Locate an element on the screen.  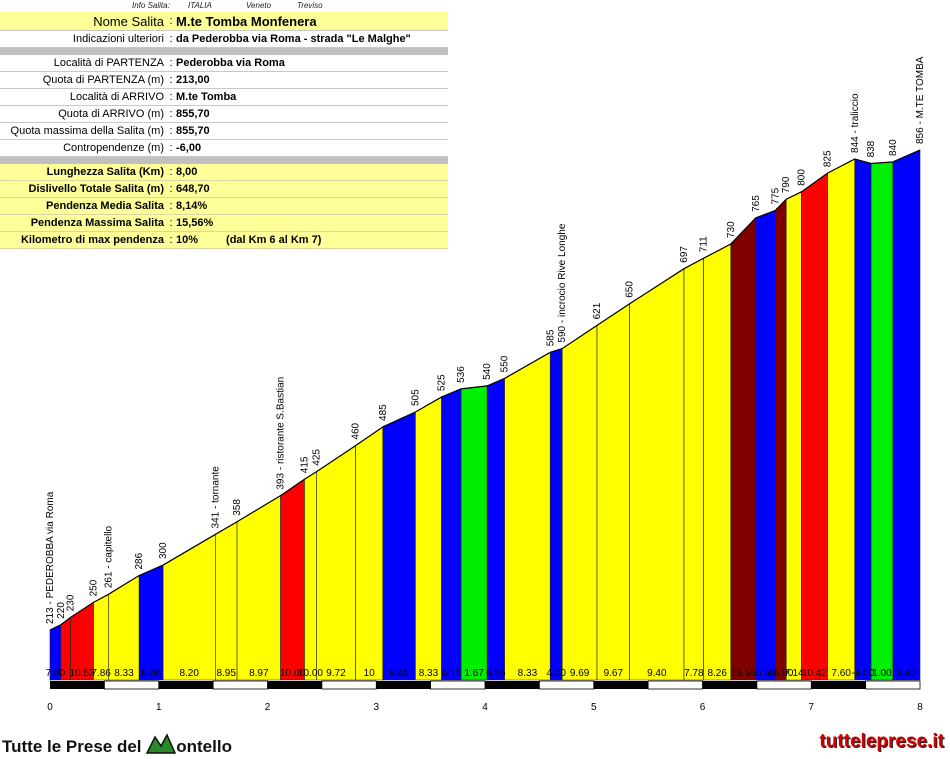
row-max-alt: Quota massima della Salita (m): 855,70 is located at coordinates (224, 131).